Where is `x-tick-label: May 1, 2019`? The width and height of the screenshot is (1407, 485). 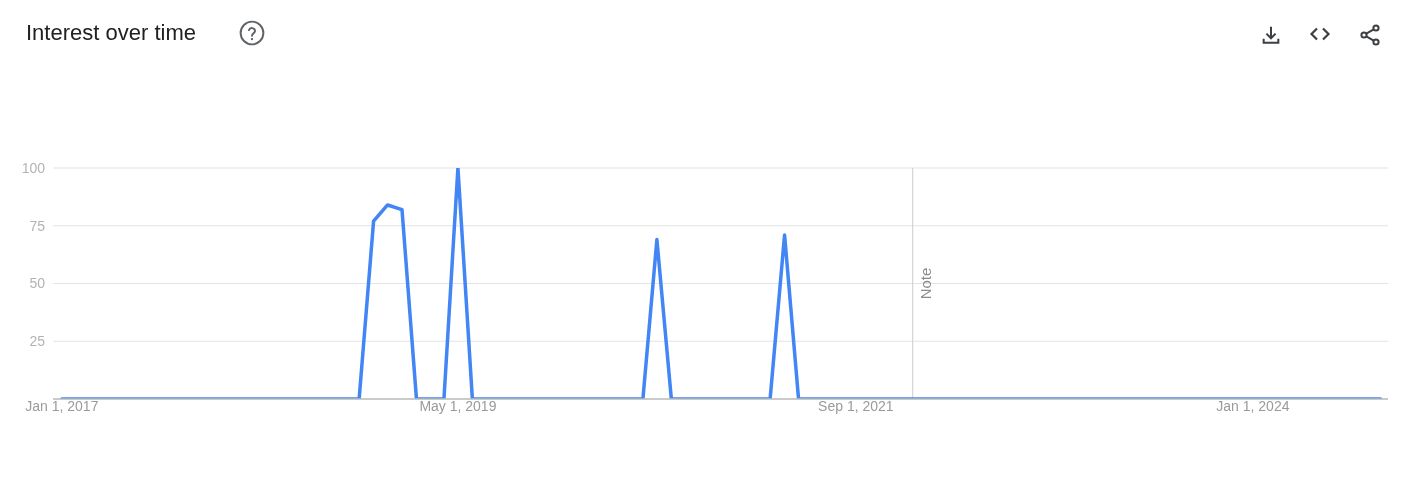 x-tick-label: May 1, 2019 is located at coordinates (458, 406).